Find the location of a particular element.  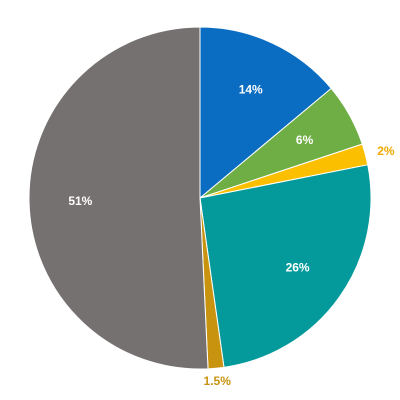

pie-slice-label-0: 14% is located at coordinates (251, 90).